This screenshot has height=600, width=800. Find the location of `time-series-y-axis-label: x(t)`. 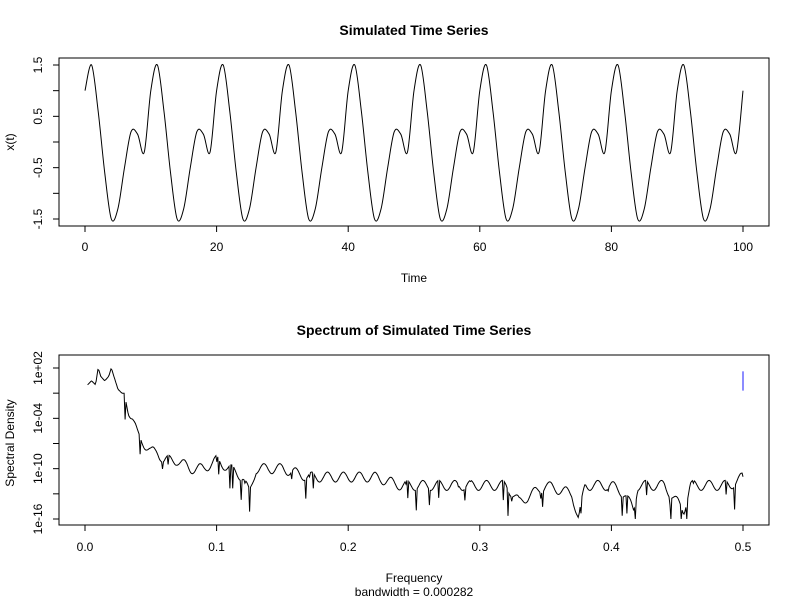

time-series-y-axis-label: x(t) is located at coordinates (10, 141).